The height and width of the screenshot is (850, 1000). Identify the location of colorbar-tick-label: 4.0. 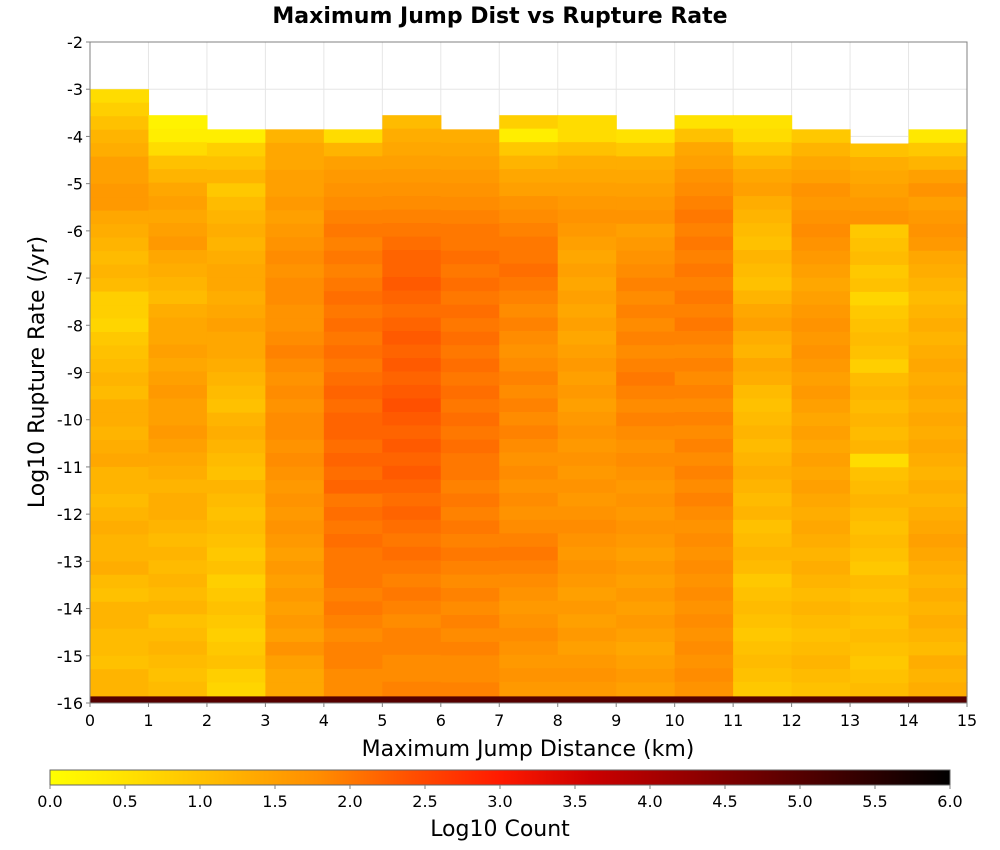
(649, 801).